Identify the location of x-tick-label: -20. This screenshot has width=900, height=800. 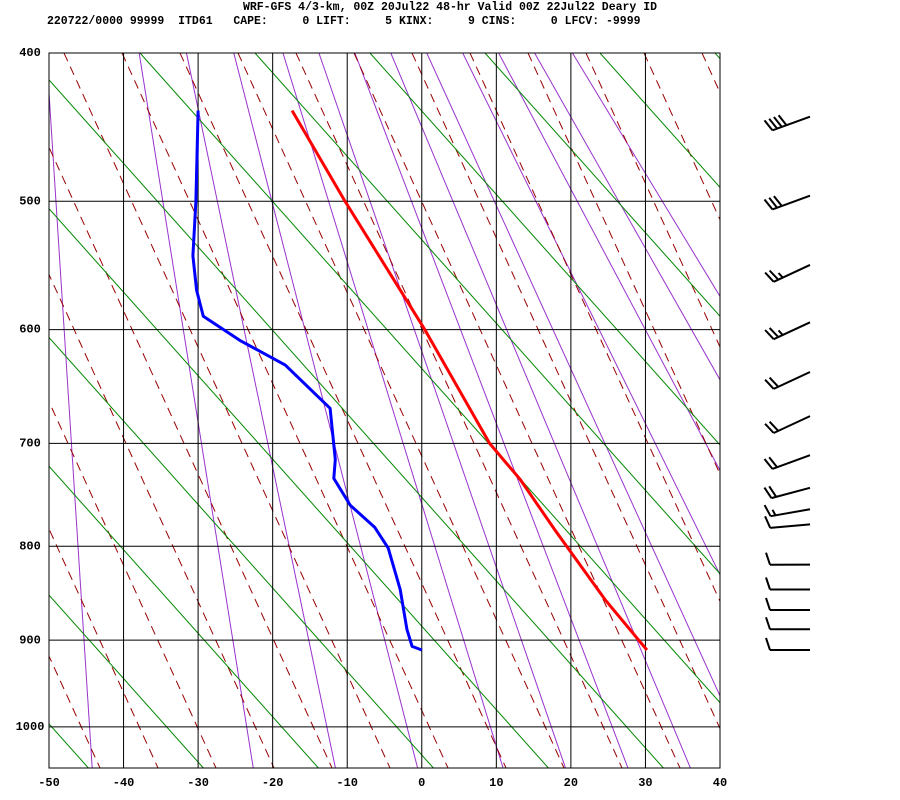
(273, 783).